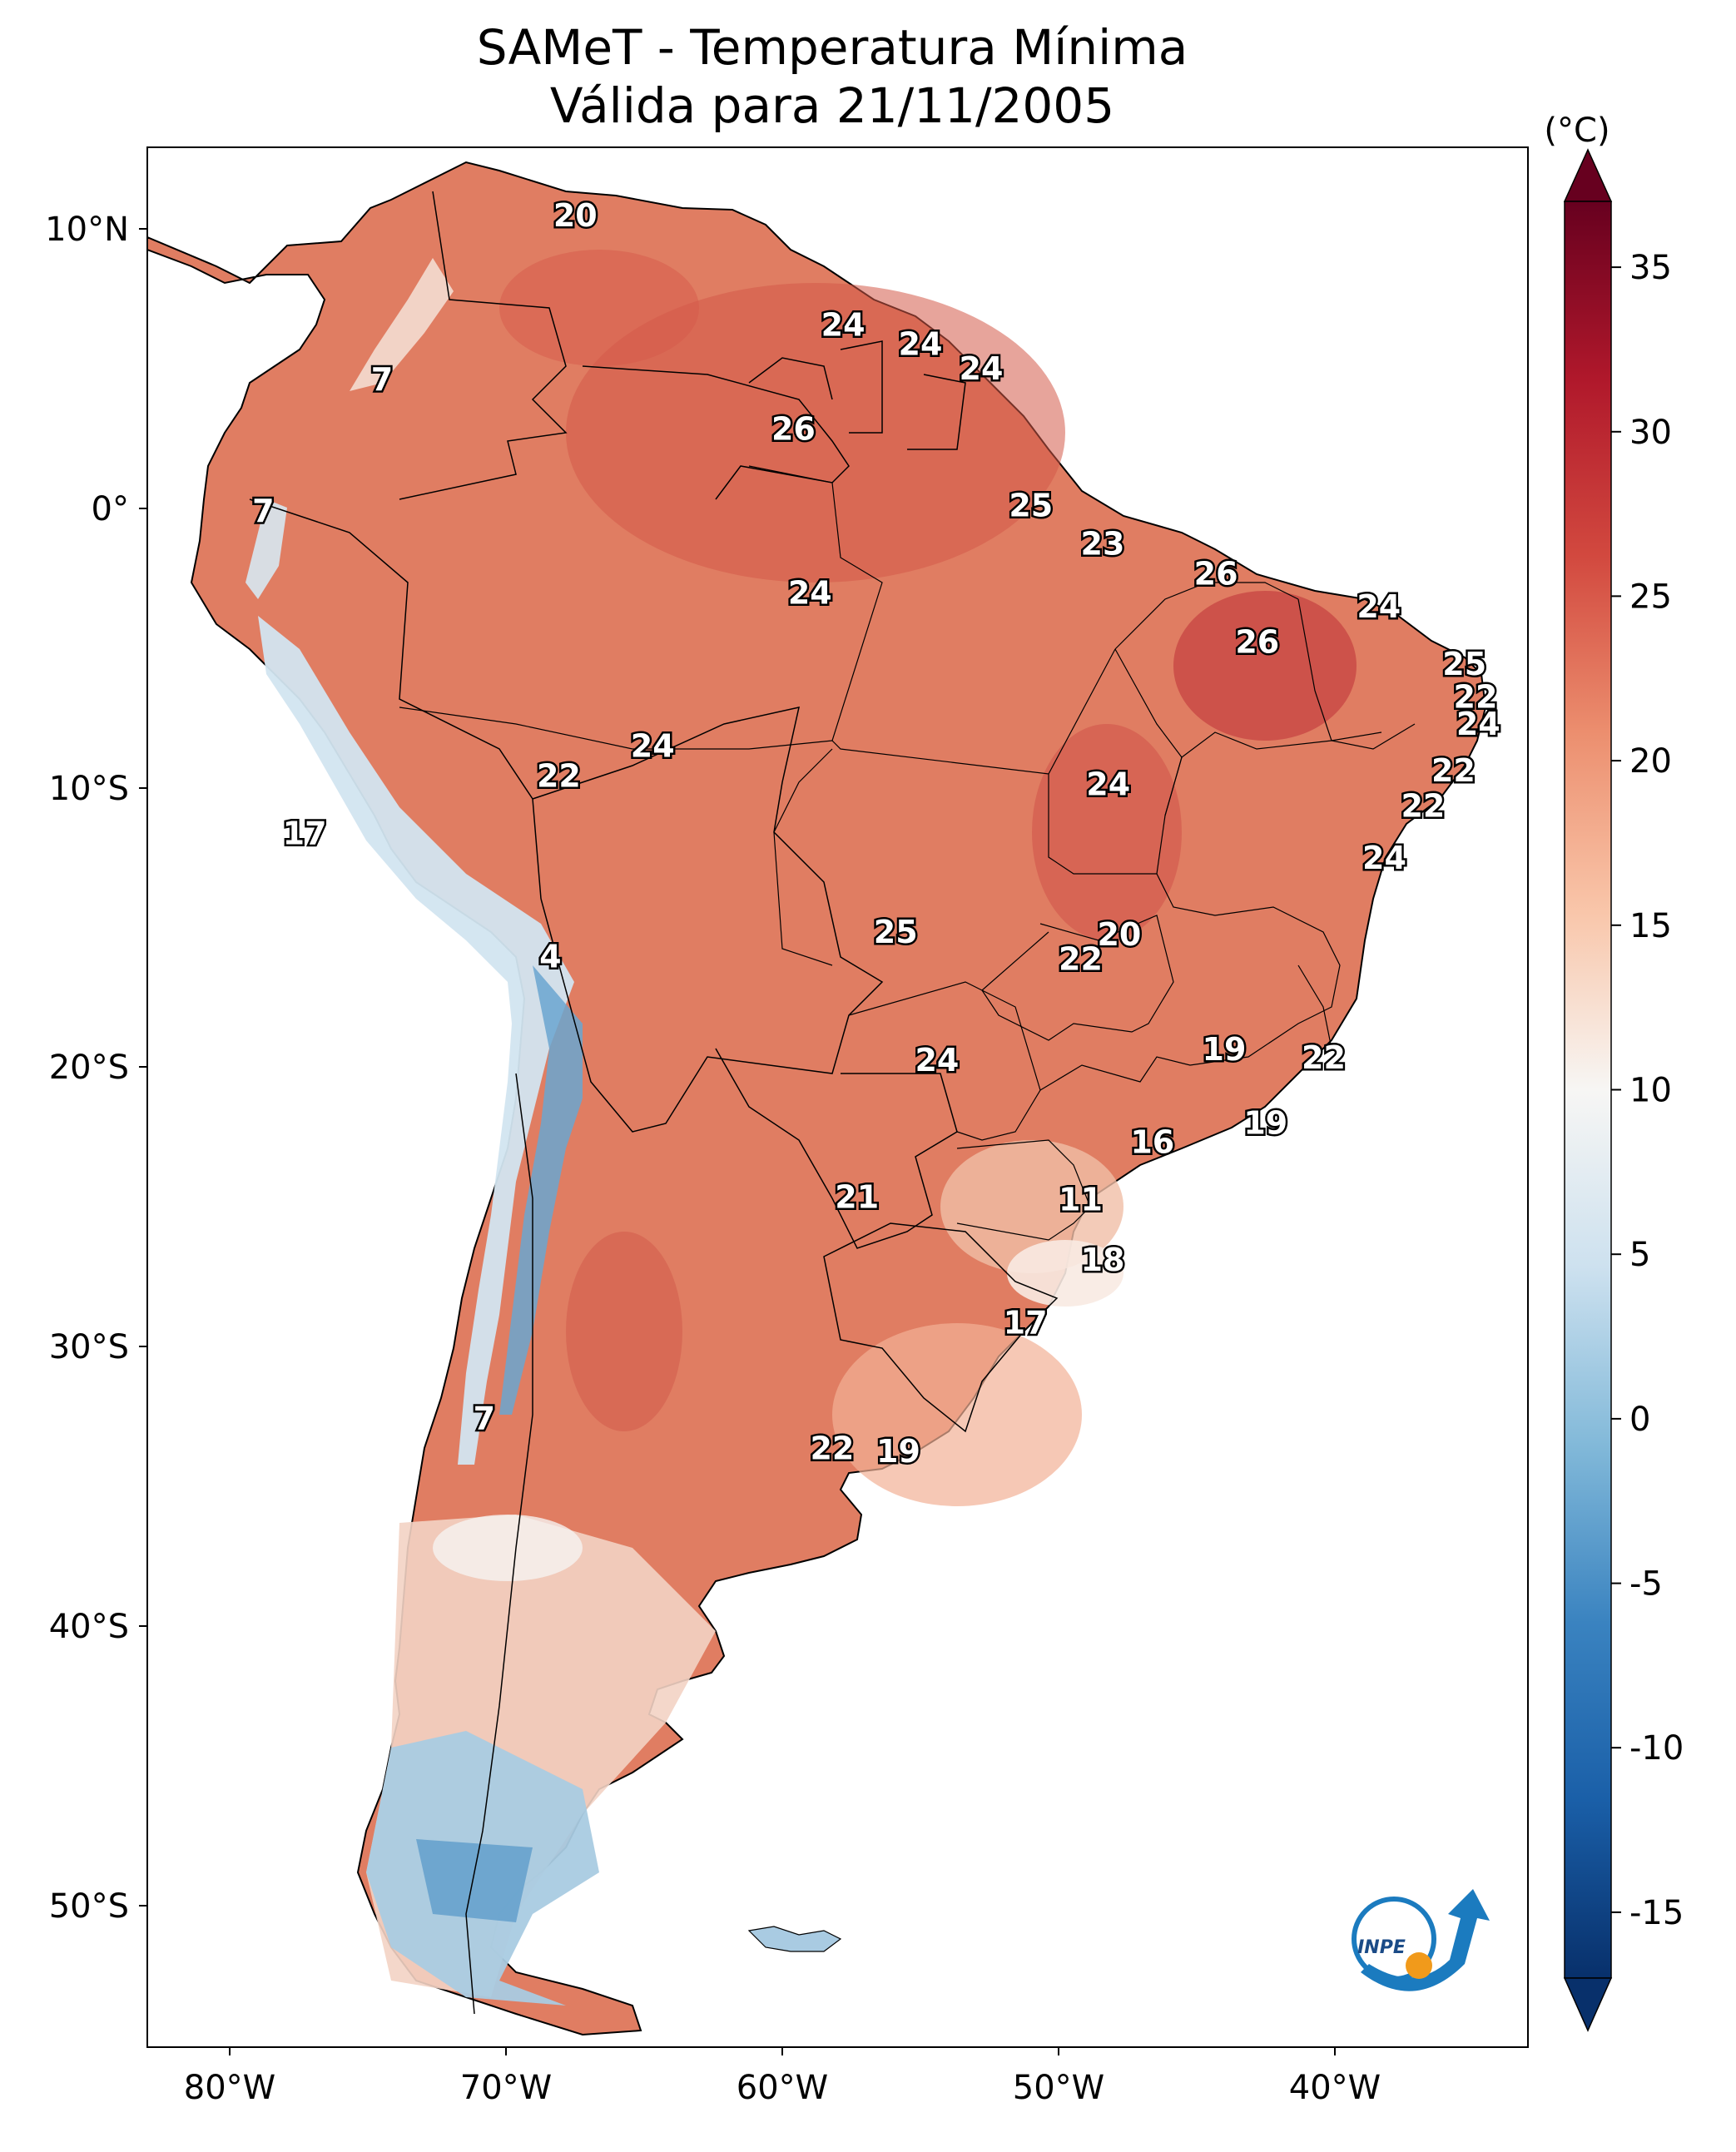 The height and width of the screenshot is (2152, 1736). Describe the element at coordinates (599, 308) in the screenshot. I see `warm-core-venezuela` at that location.